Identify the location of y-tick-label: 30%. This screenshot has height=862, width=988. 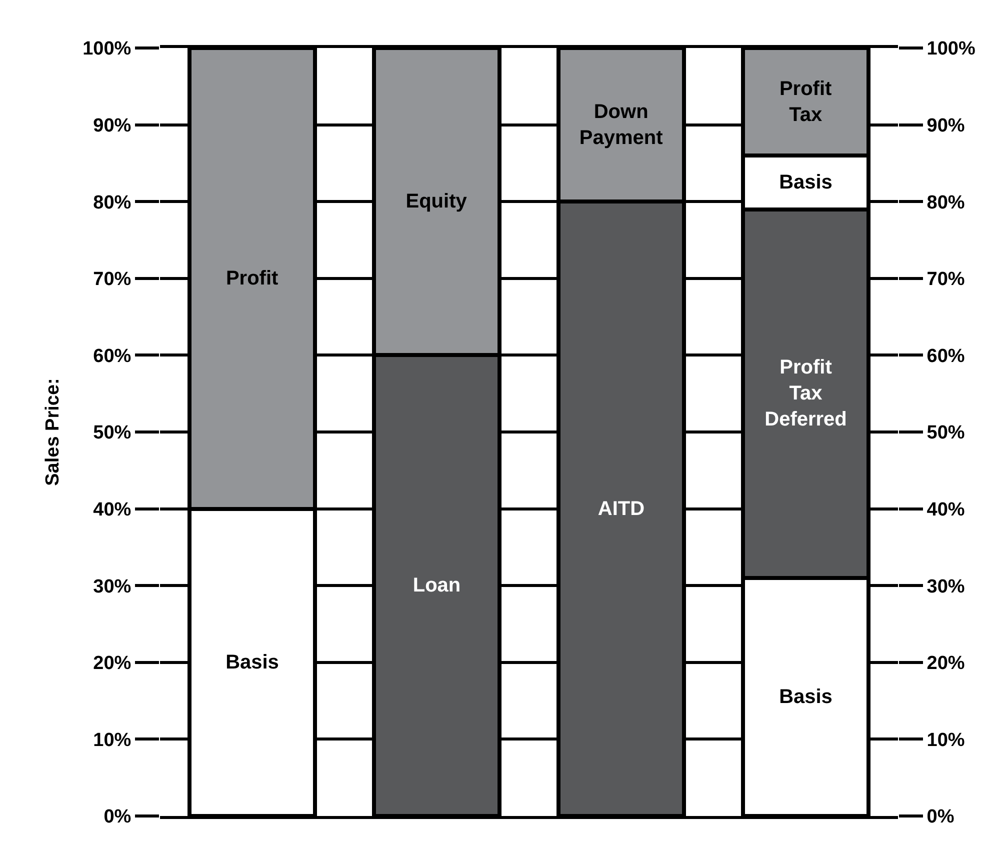
(112, 587).